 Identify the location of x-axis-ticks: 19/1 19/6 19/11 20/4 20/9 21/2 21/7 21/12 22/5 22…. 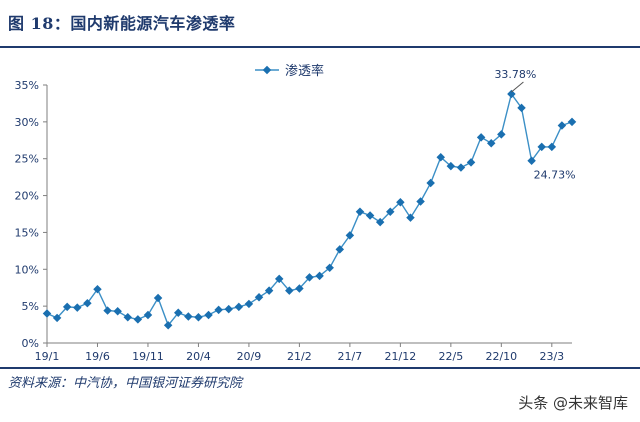
(299, 353).